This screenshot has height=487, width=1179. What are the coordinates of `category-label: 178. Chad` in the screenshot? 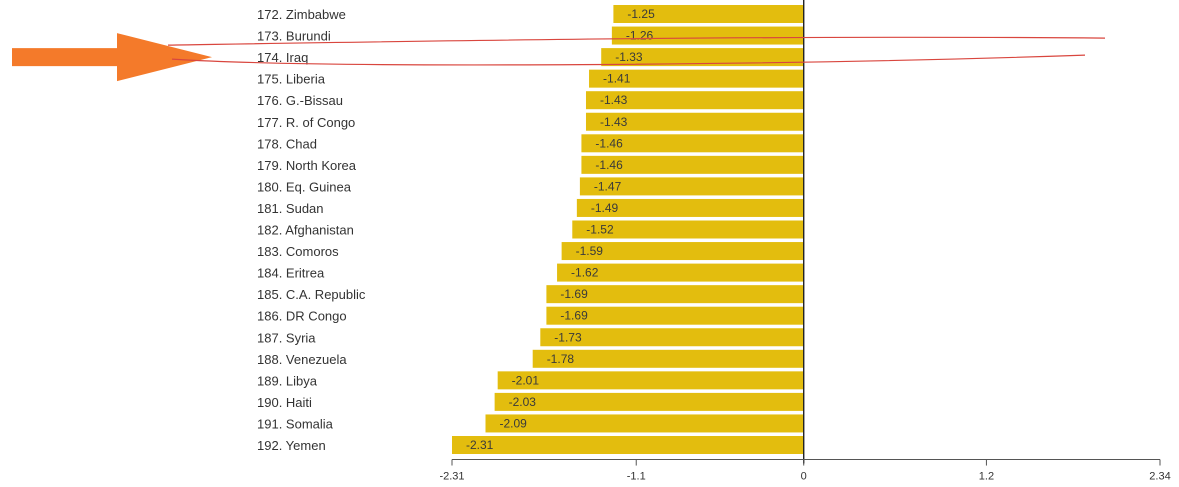 It's located at (287, 143).